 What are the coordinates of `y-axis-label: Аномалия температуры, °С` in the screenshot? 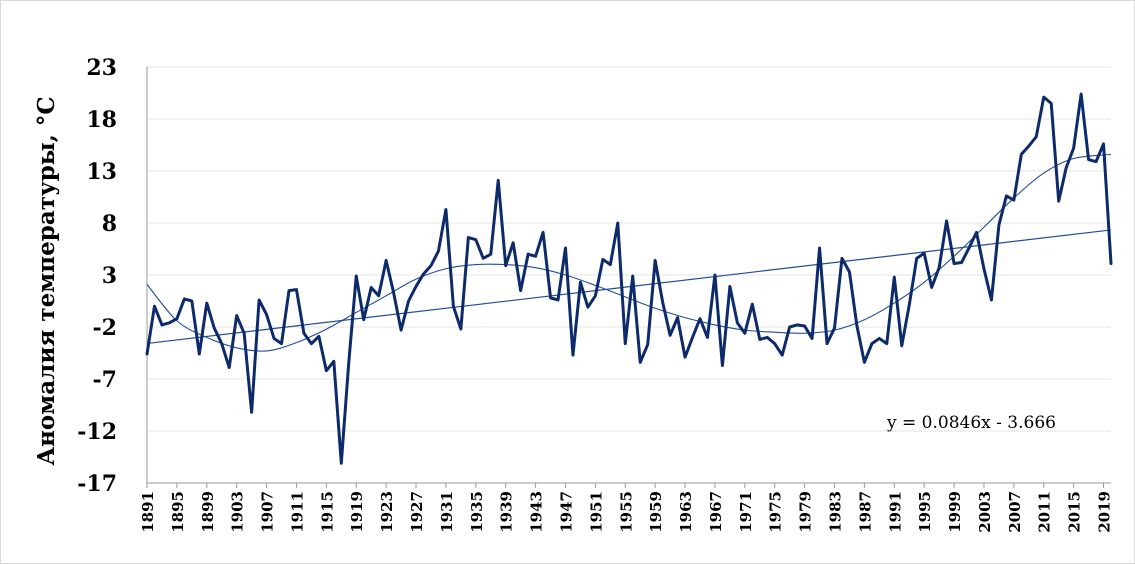 It's located at (46, 280).